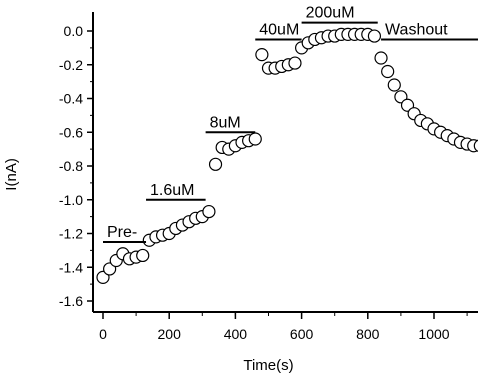 This screenshot has height=373, width=478. What do you see at coordinates (71, 99) in the screenshot?
I see `y-tick-label: -0.4` at bounding box center [71, 99].